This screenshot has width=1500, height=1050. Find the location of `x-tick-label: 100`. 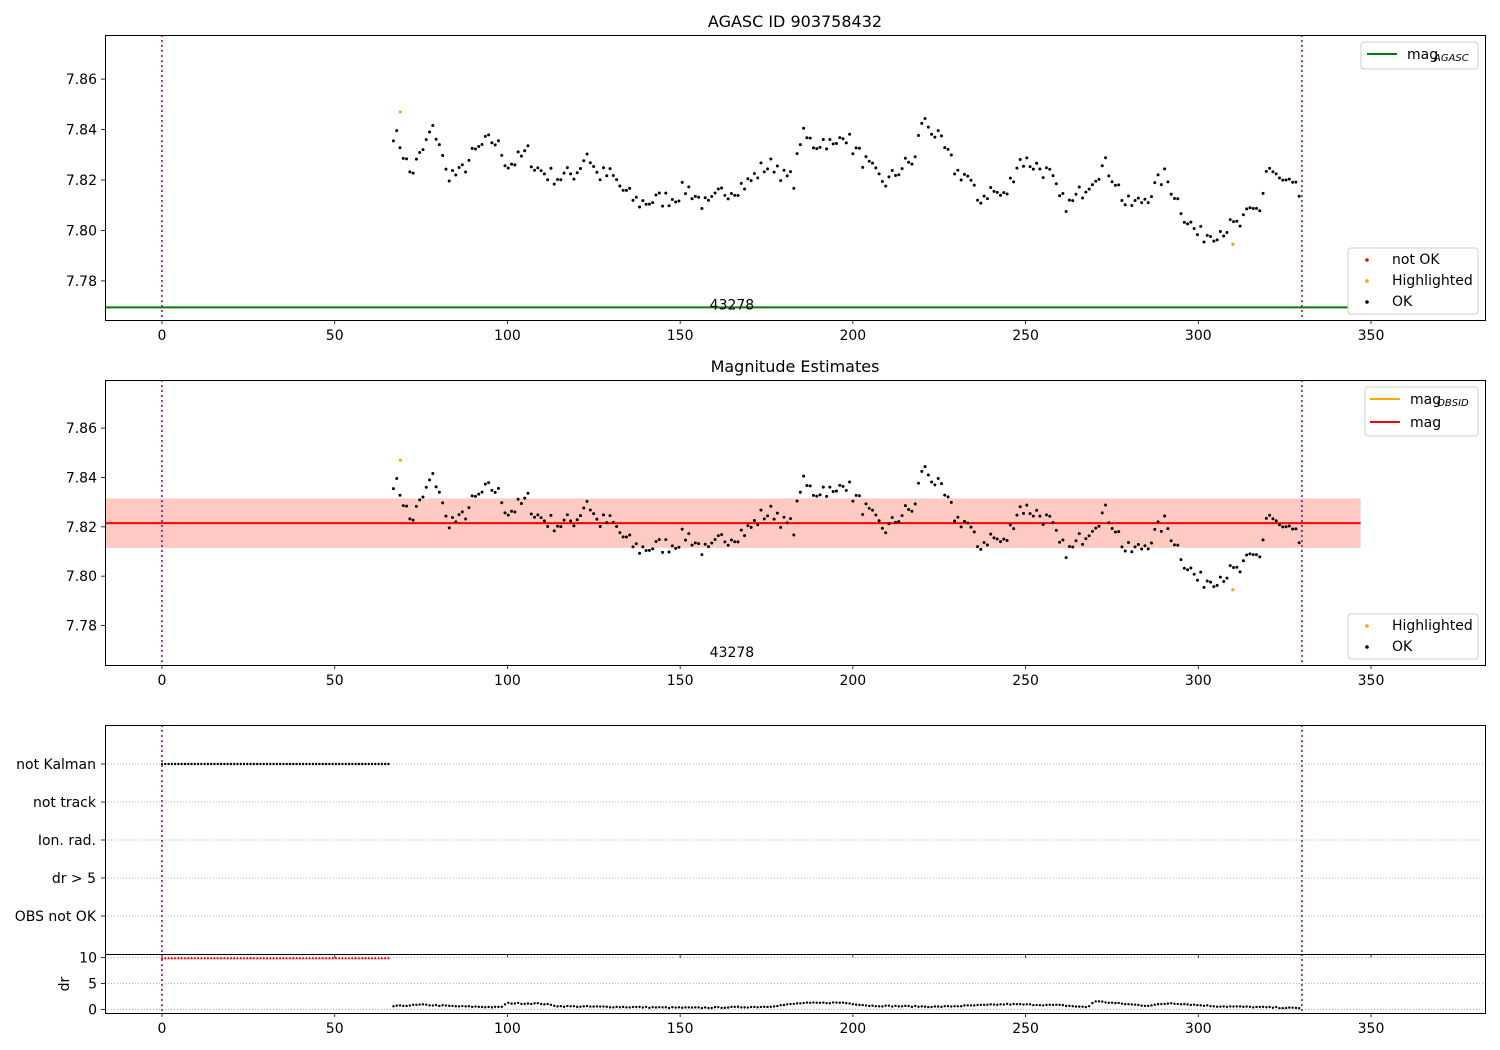

x-tick-label: 100 is located at coordinates (507, 681).